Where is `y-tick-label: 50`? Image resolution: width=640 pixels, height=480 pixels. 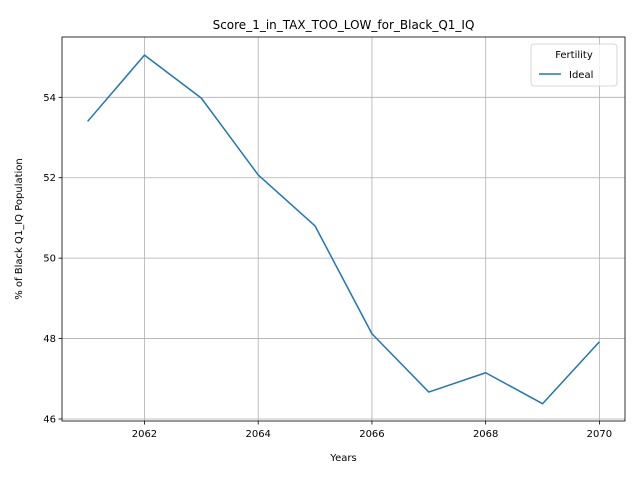
y-tick-label: 50 is located at coordinates (49, 259).